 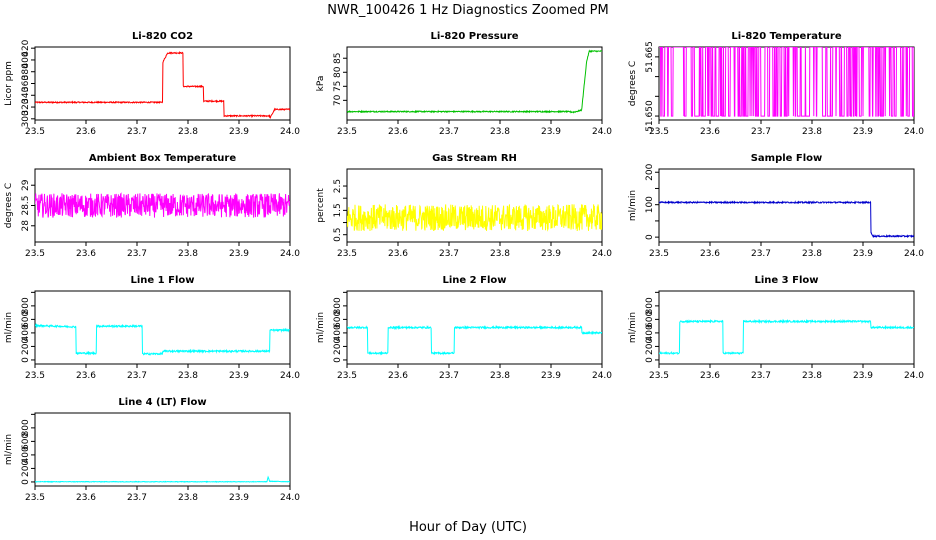 I want to click on panel-title: Gas Stream RH, so click(x=474, y=158).